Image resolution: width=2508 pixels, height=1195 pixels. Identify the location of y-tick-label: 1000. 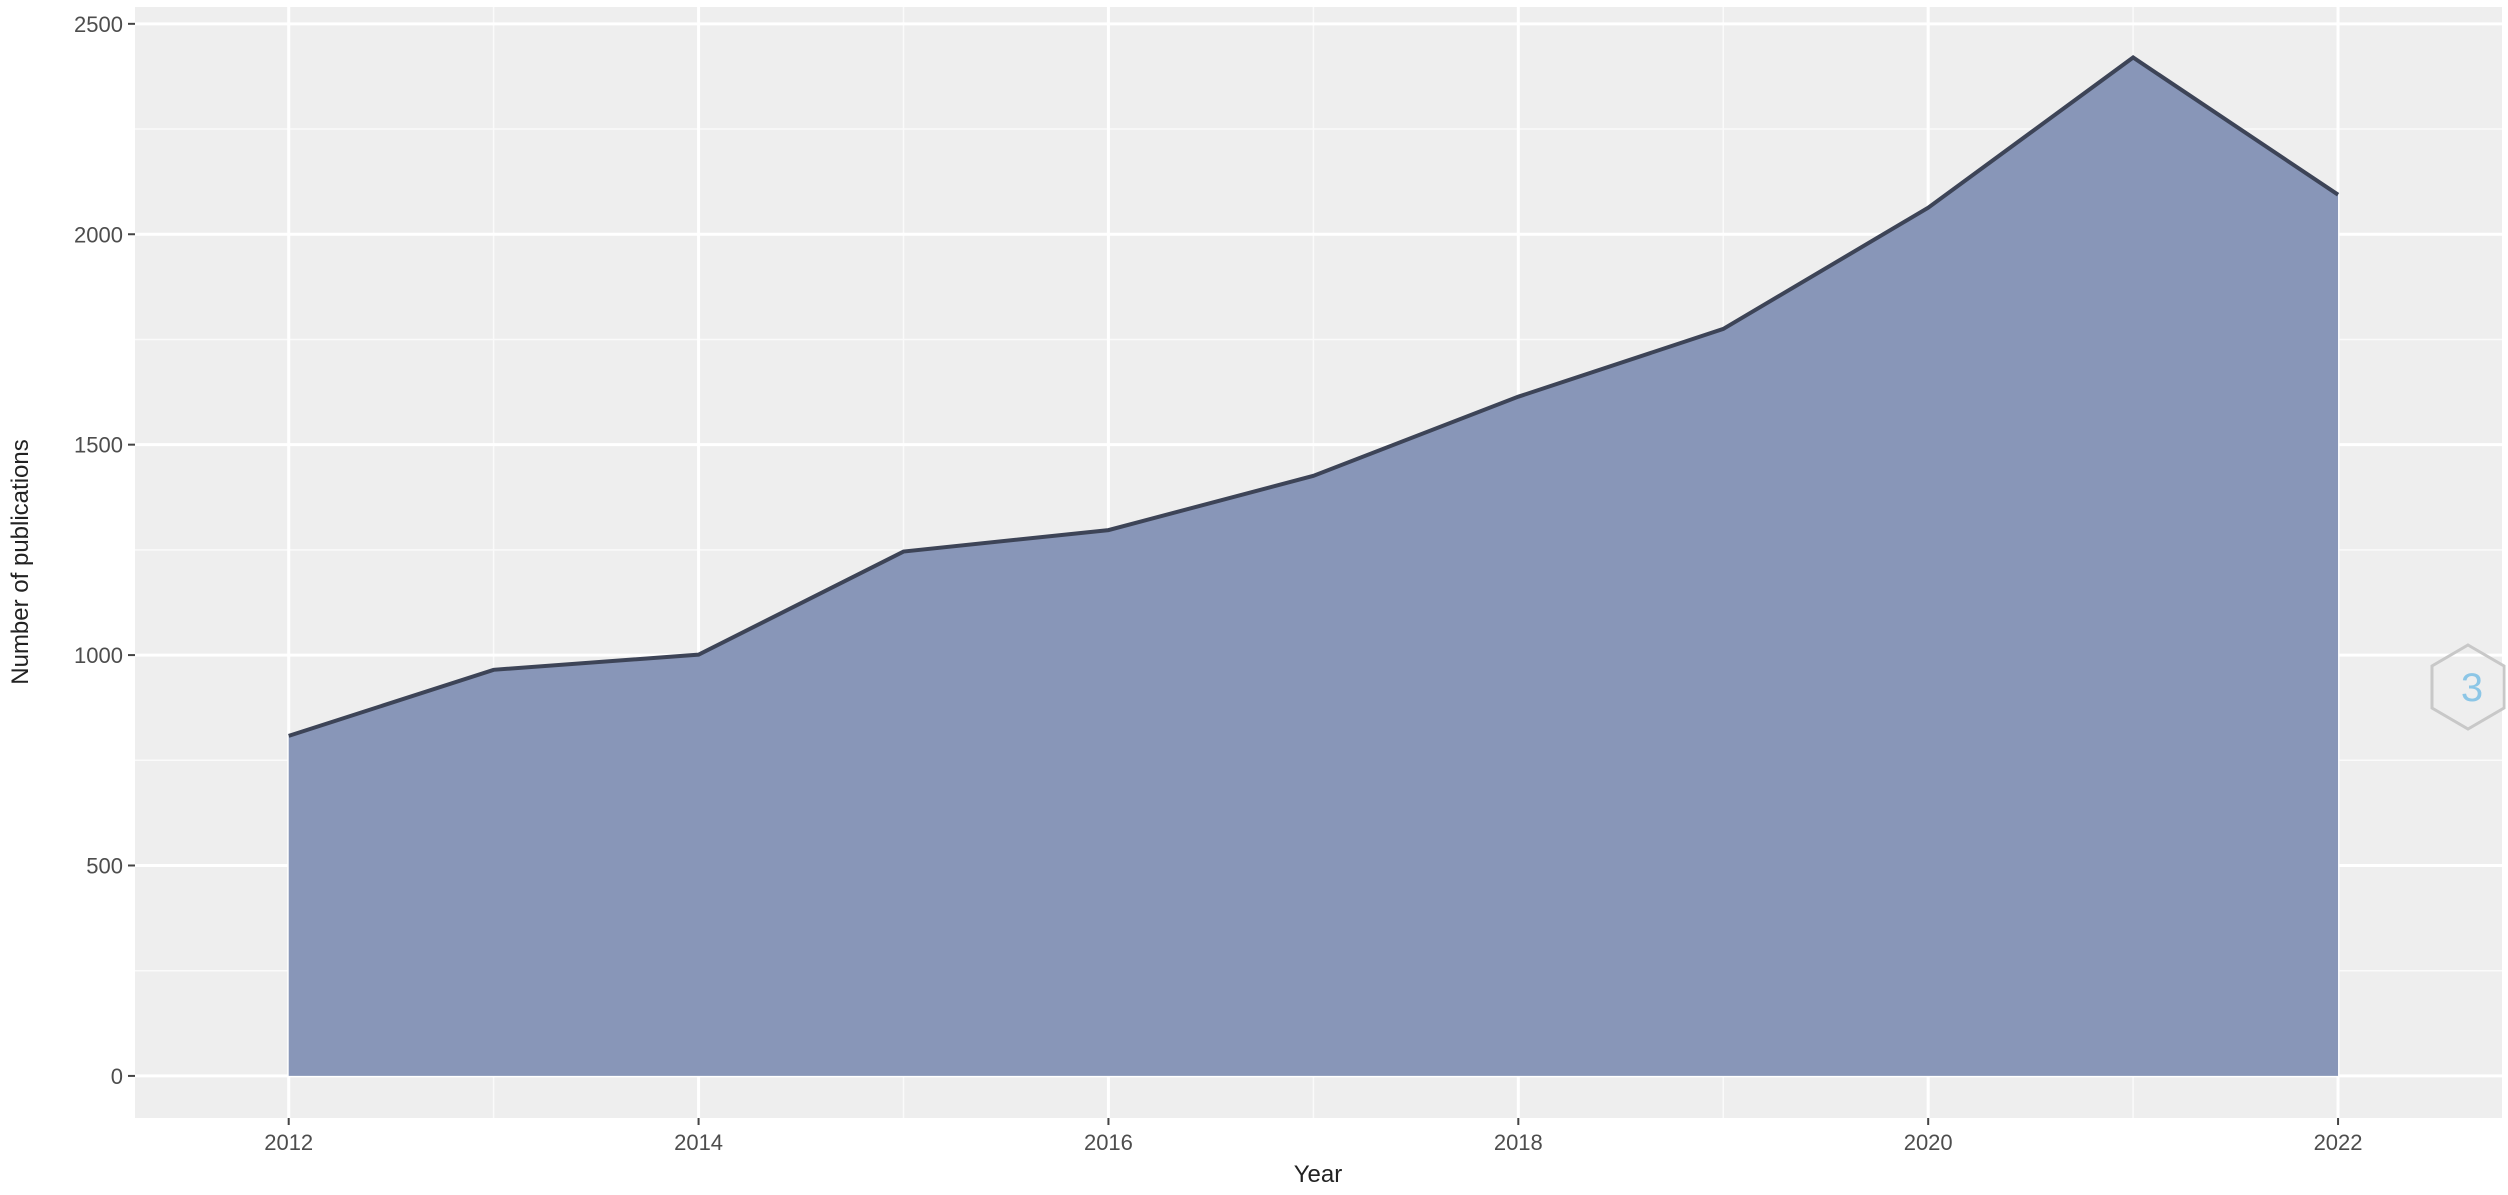
(98, 655).